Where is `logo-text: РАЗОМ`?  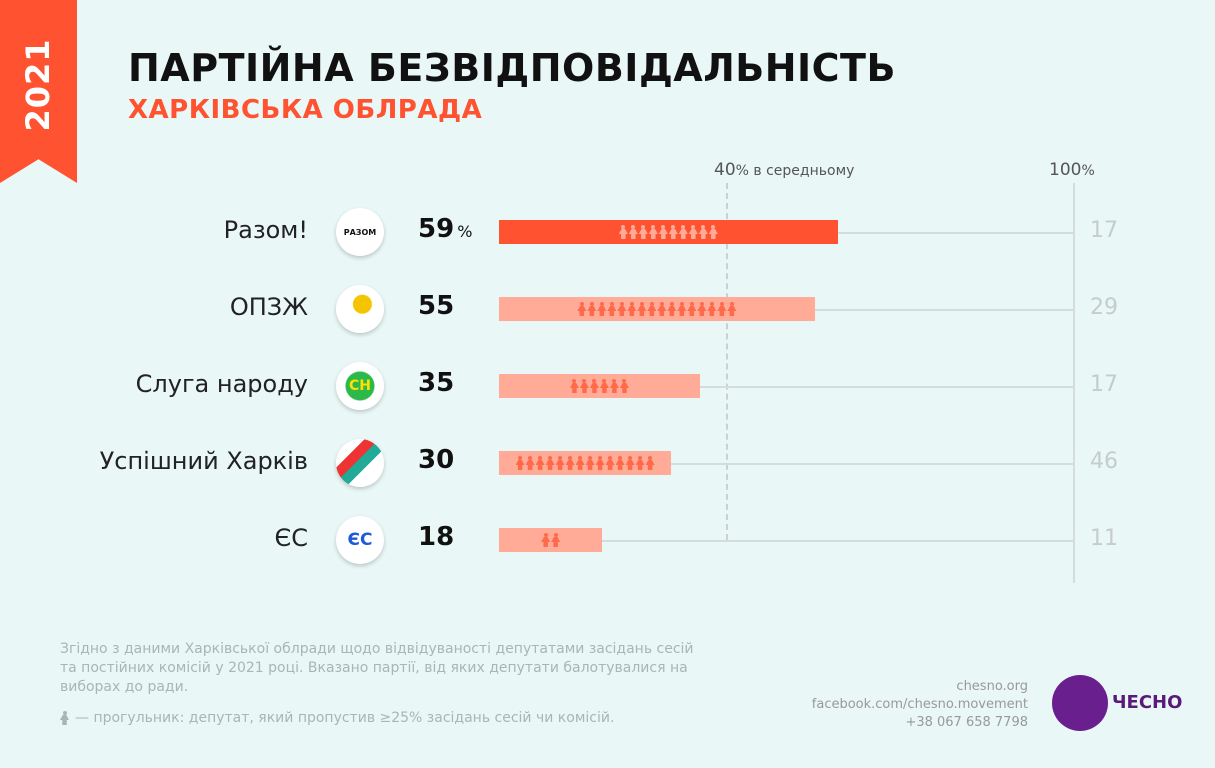
logo-text: РАЗОМ is located at coordinates (360, 232).